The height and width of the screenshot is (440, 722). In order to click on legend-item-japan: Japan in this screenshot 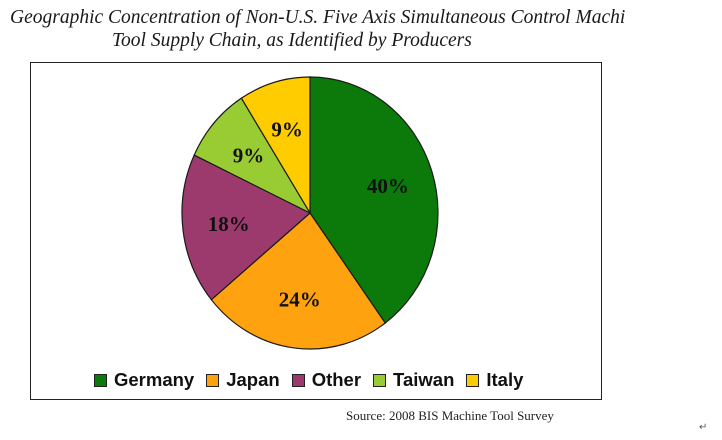, I will do `click(243, 380)`.